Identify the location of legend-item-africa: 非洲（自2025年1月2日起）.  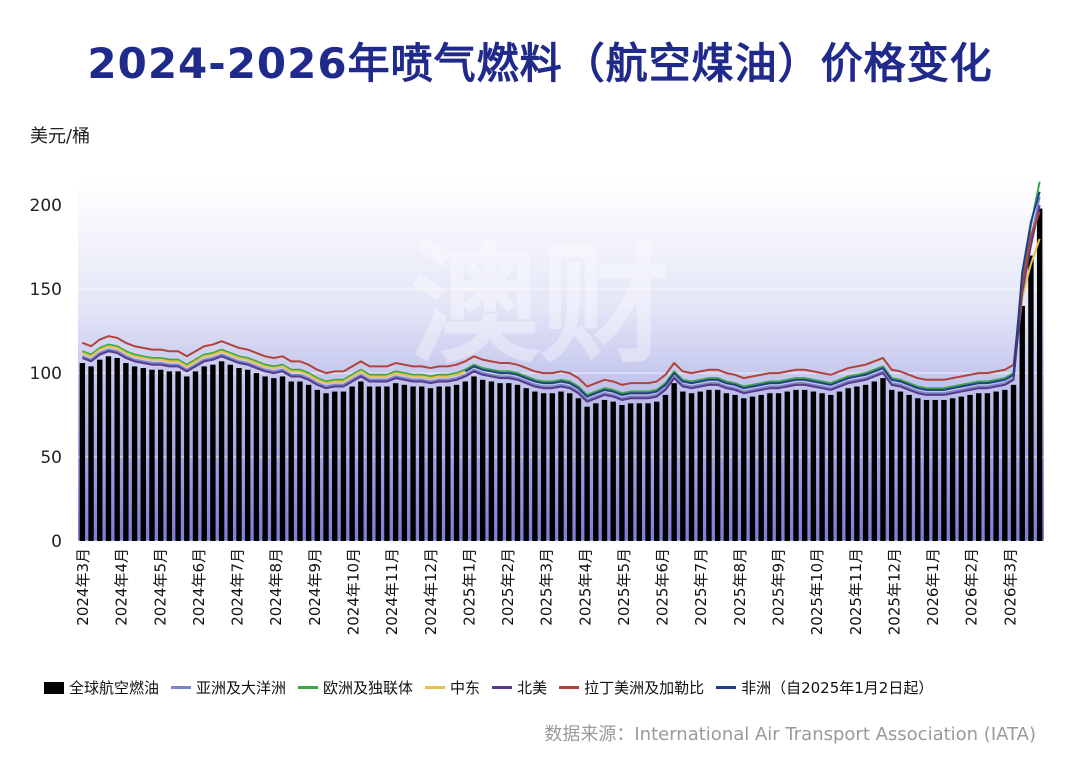
(824, 687).